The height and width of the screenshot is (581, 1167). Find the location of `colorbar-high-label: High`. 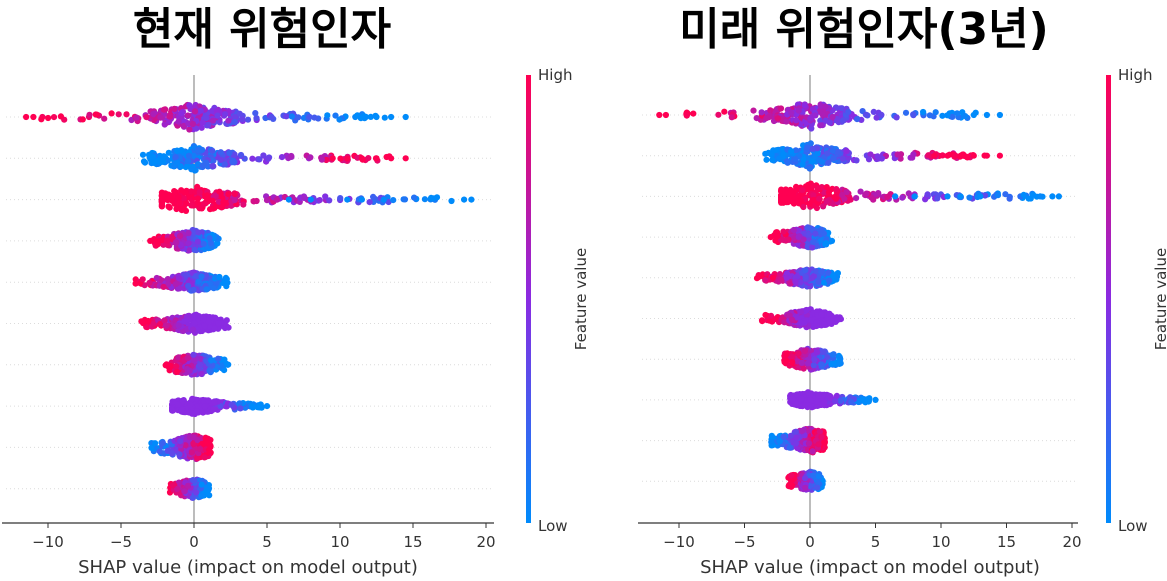

colorbar-high-label: High is located at coordinates (555, 75).